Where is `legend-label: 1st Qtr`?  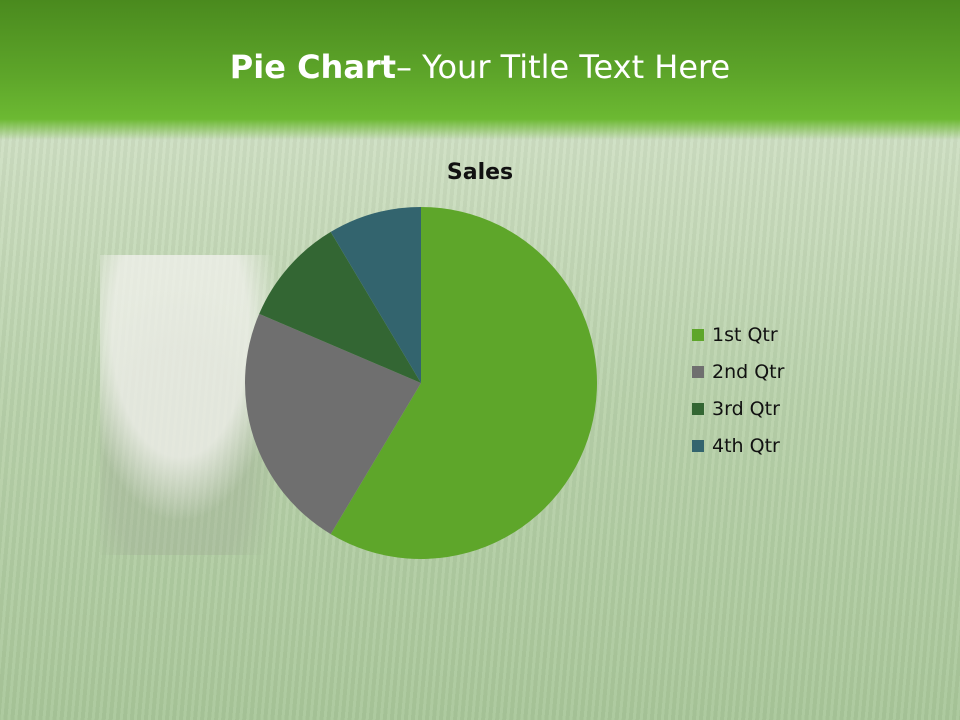
legend-label: 1st Qtr is located at coordinates (745, 334).